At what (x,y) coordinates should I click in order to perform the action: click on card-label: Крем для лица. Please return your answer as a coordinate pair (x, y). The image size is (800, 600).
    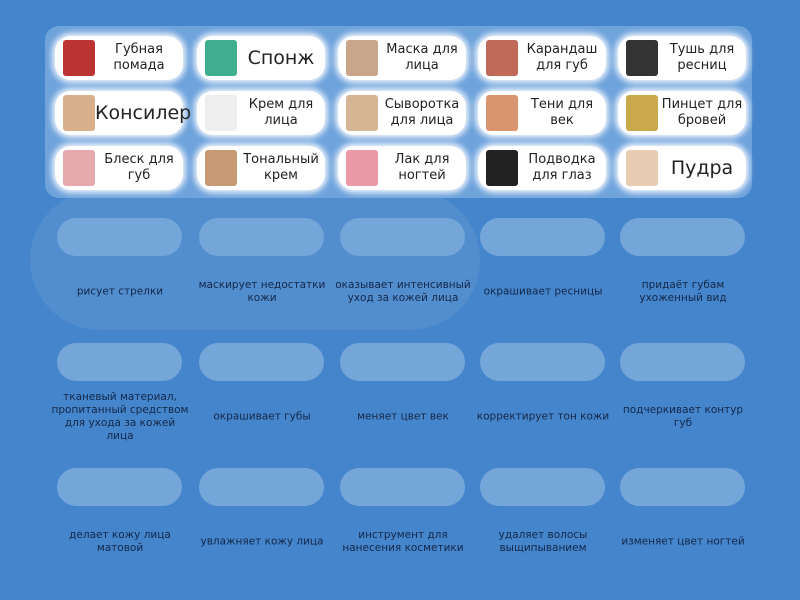
    Looking at the image, I should click on (281, 112).